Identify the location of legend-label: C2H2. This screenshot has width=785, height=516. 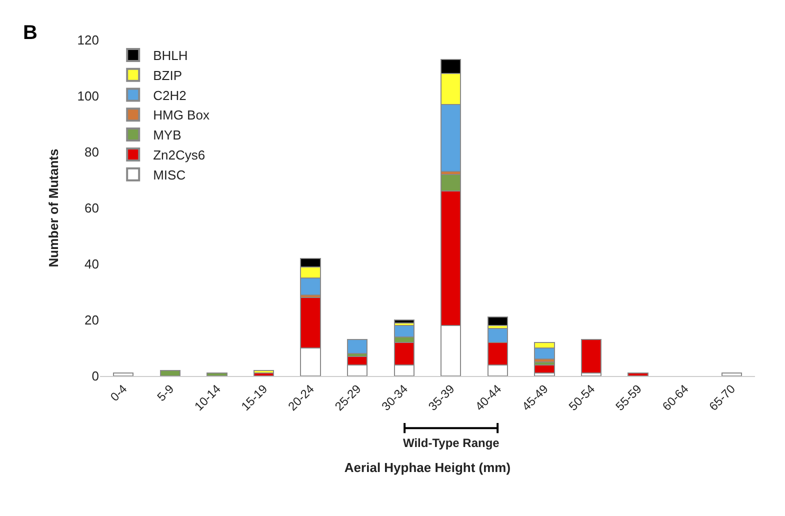
(169, 95).